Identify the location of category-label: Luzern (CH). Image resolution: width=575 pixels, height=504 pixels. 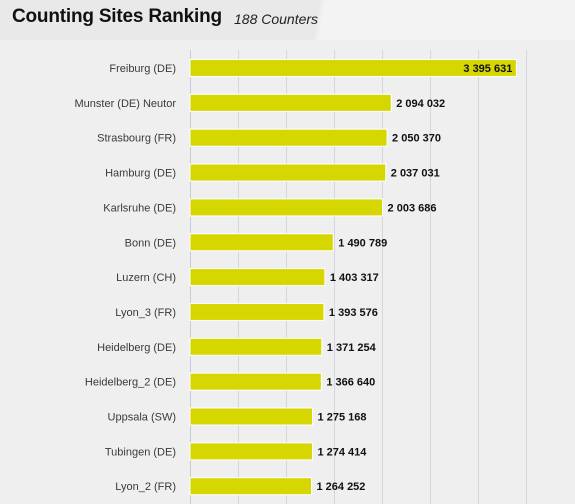
(146, 278).